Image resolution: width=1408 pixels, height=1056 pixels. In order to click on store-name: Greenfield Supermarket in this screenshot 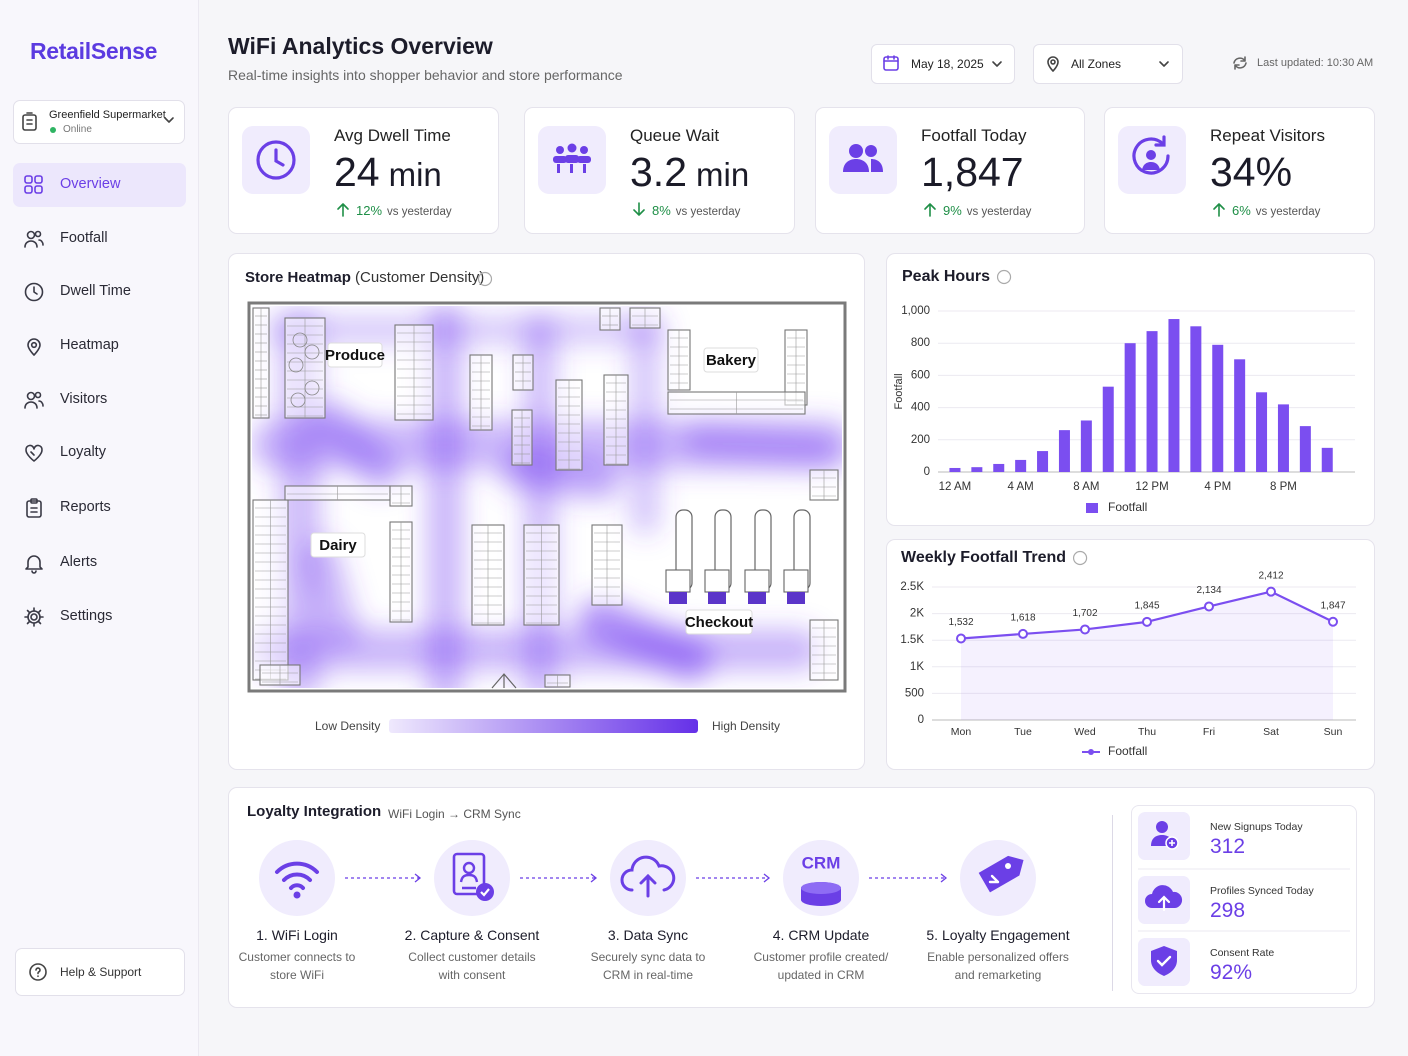, I will do `click(107, 115)`.